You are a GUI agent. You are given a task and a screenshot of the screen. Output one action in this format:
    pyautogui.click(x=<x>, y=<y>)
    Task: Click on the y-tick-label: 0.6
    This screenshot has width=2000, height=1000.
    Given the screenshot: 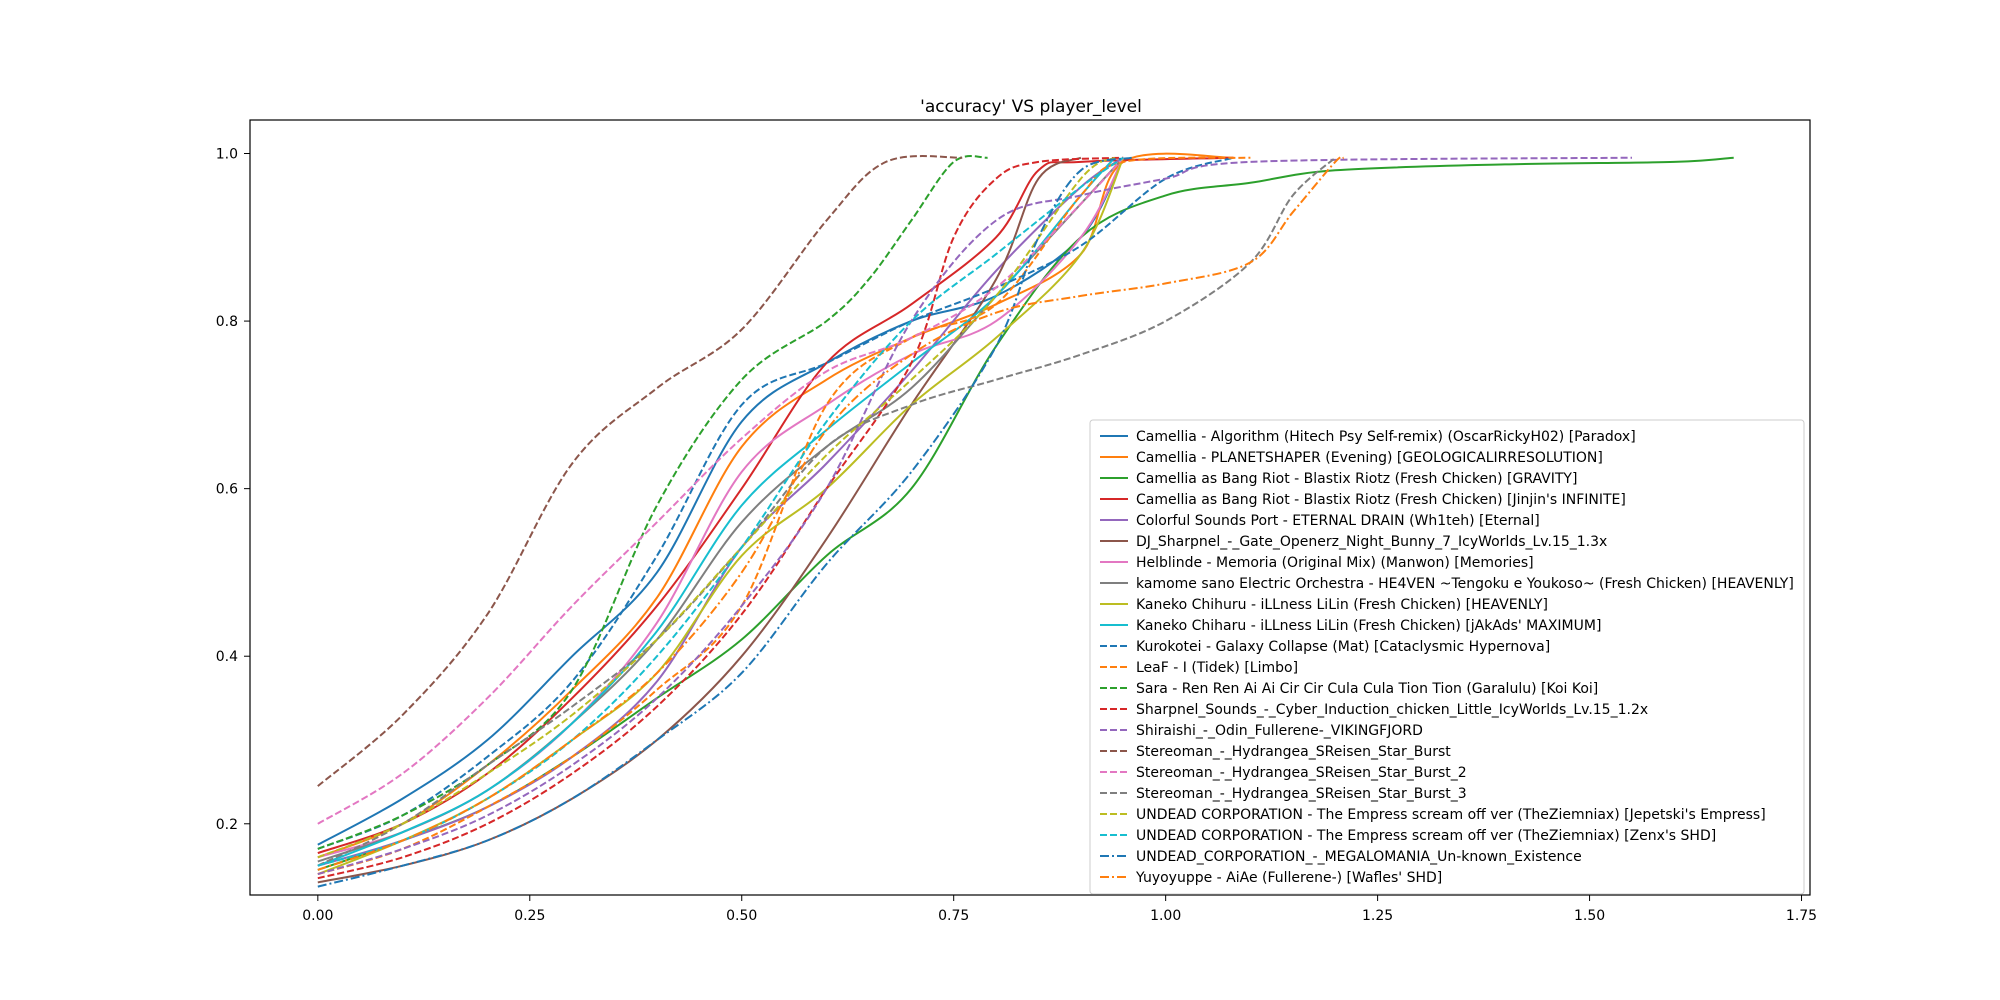 What is the action you would take?
    pyautogui.click(x=227, y=490)
    